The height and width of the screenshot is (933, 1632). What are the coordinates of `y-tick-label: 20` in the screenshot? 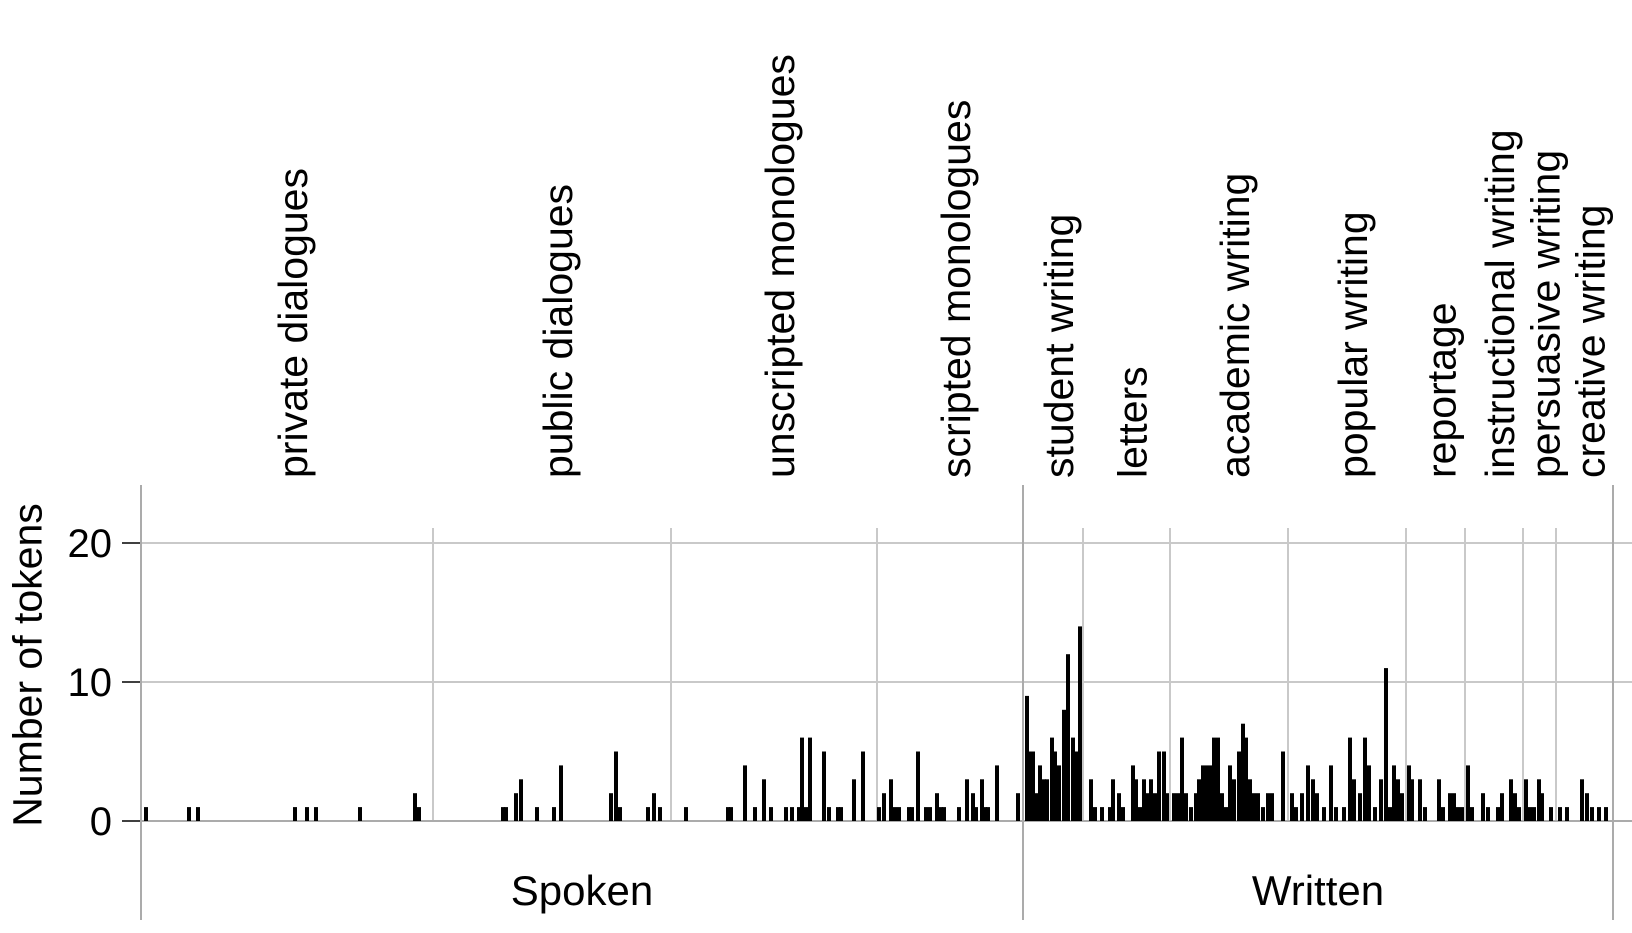 It's located at (90, 544).